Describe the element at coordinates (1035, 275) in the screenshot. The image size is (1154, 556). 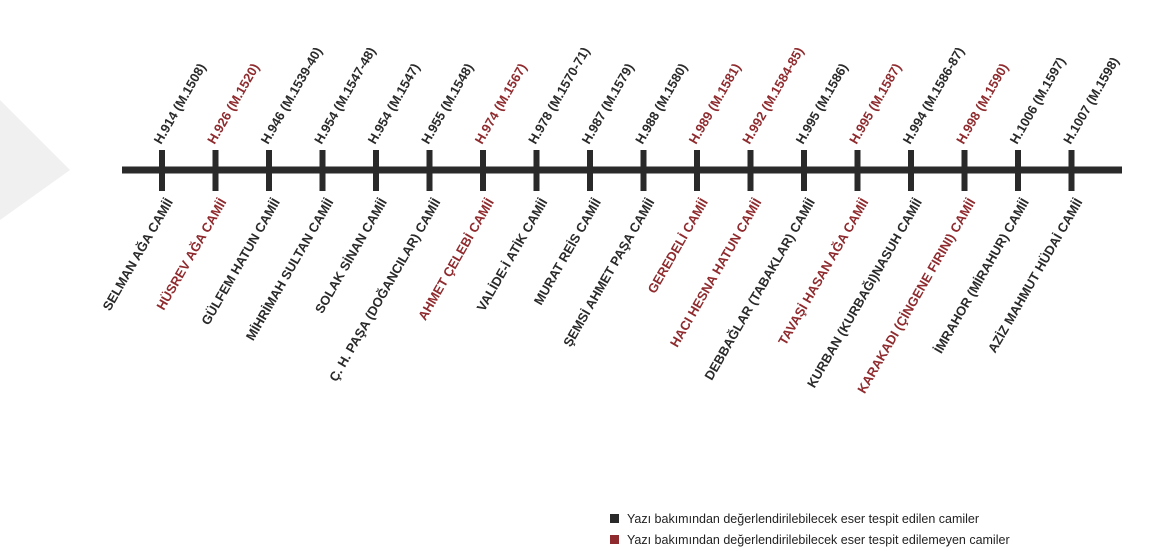
I see `timeline-mosque-name: AZİZ MAHMUT HÜDAİ CAMİİ` at that location.